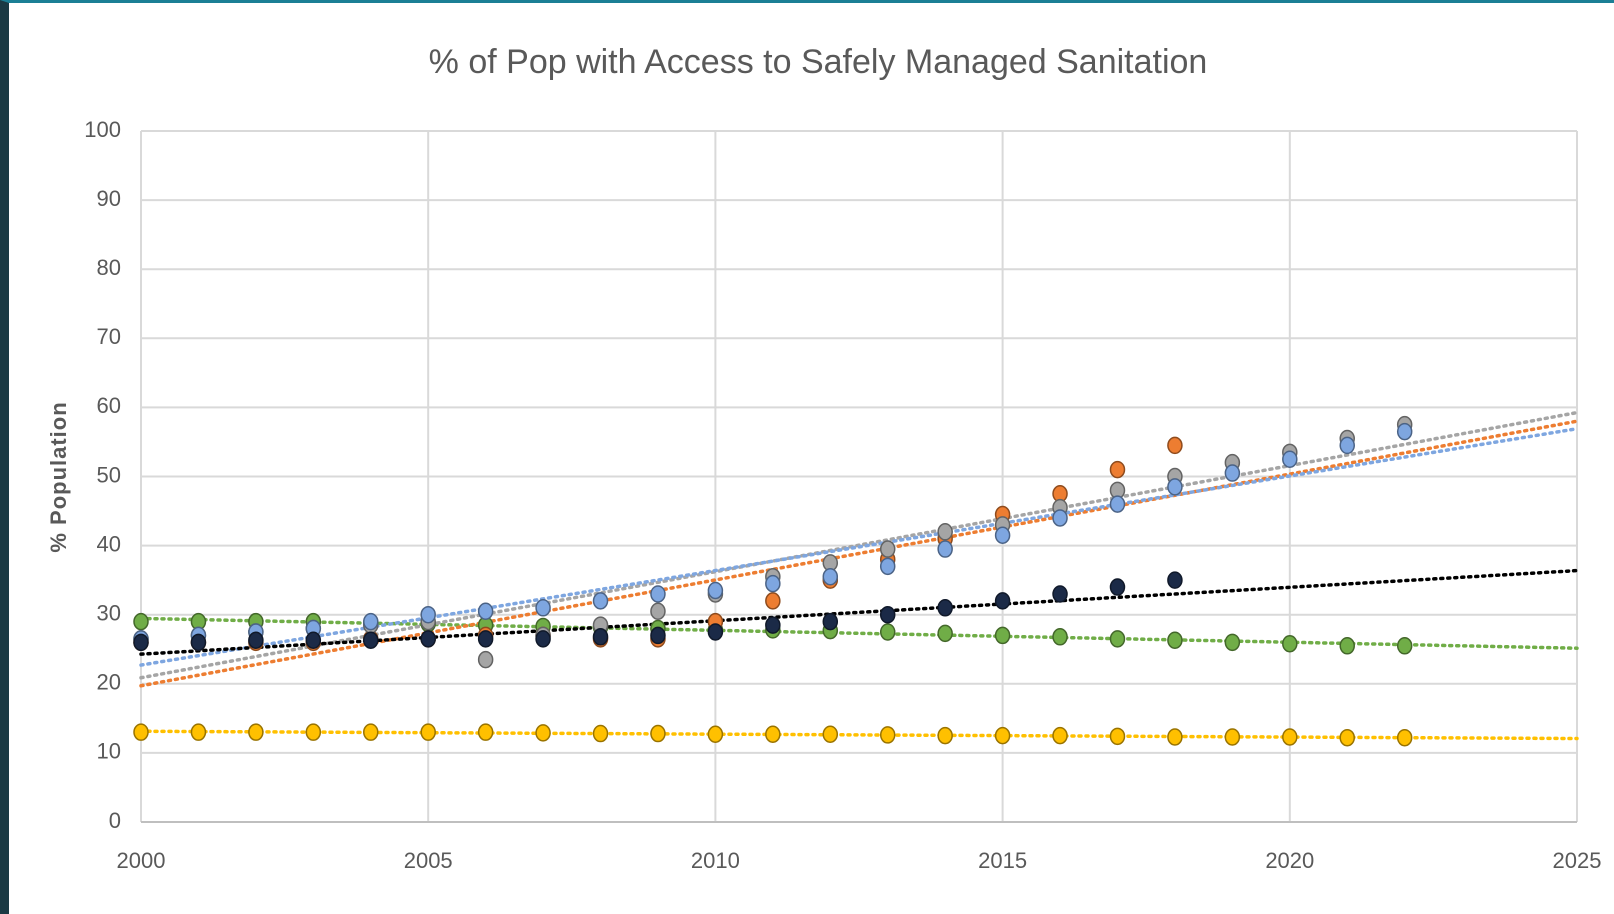  Describe the element at coordinates (715, 860) in the screenshot. I see `x-tick-label: 2010` at that location.